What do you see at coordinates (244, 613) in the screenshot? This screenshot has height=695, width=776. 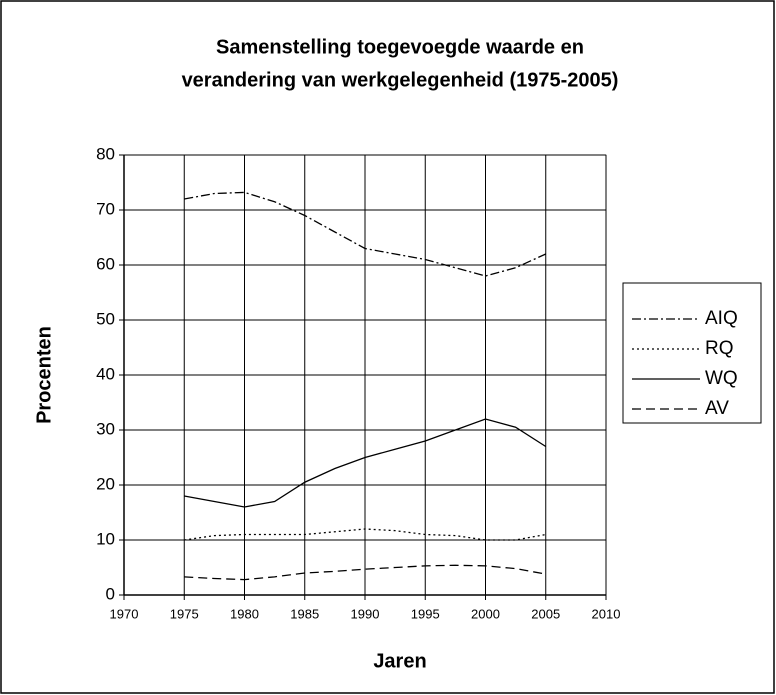 I see `x-tick-label: 1980` at bounding box center [244, 613].